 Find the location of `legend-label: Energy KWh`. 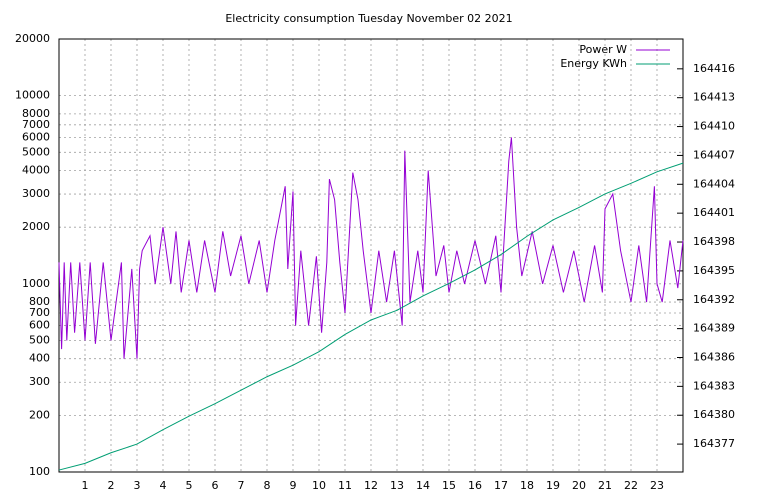

legend-label: Energy KWh is located at coordinates (593, 63).